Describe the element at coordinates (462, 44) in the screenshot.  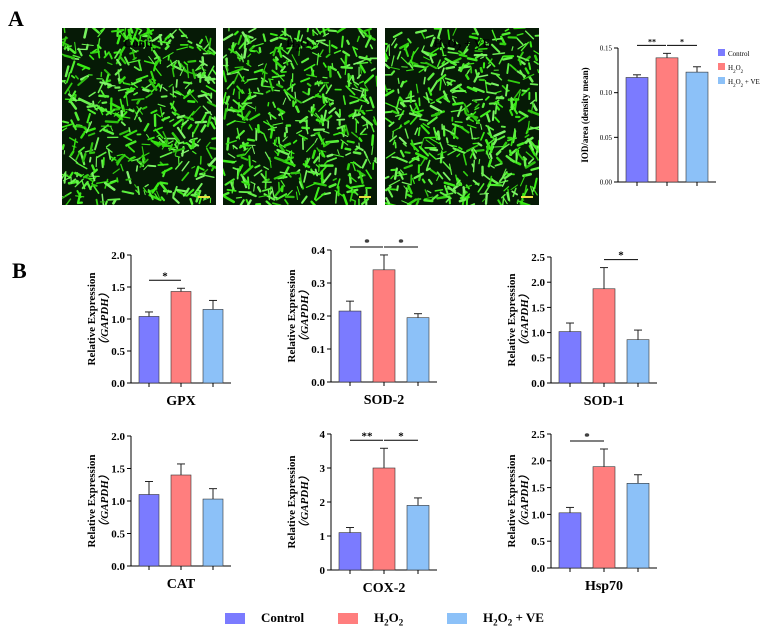
I see `micrograph-title: H2O2 + VE` at that location.